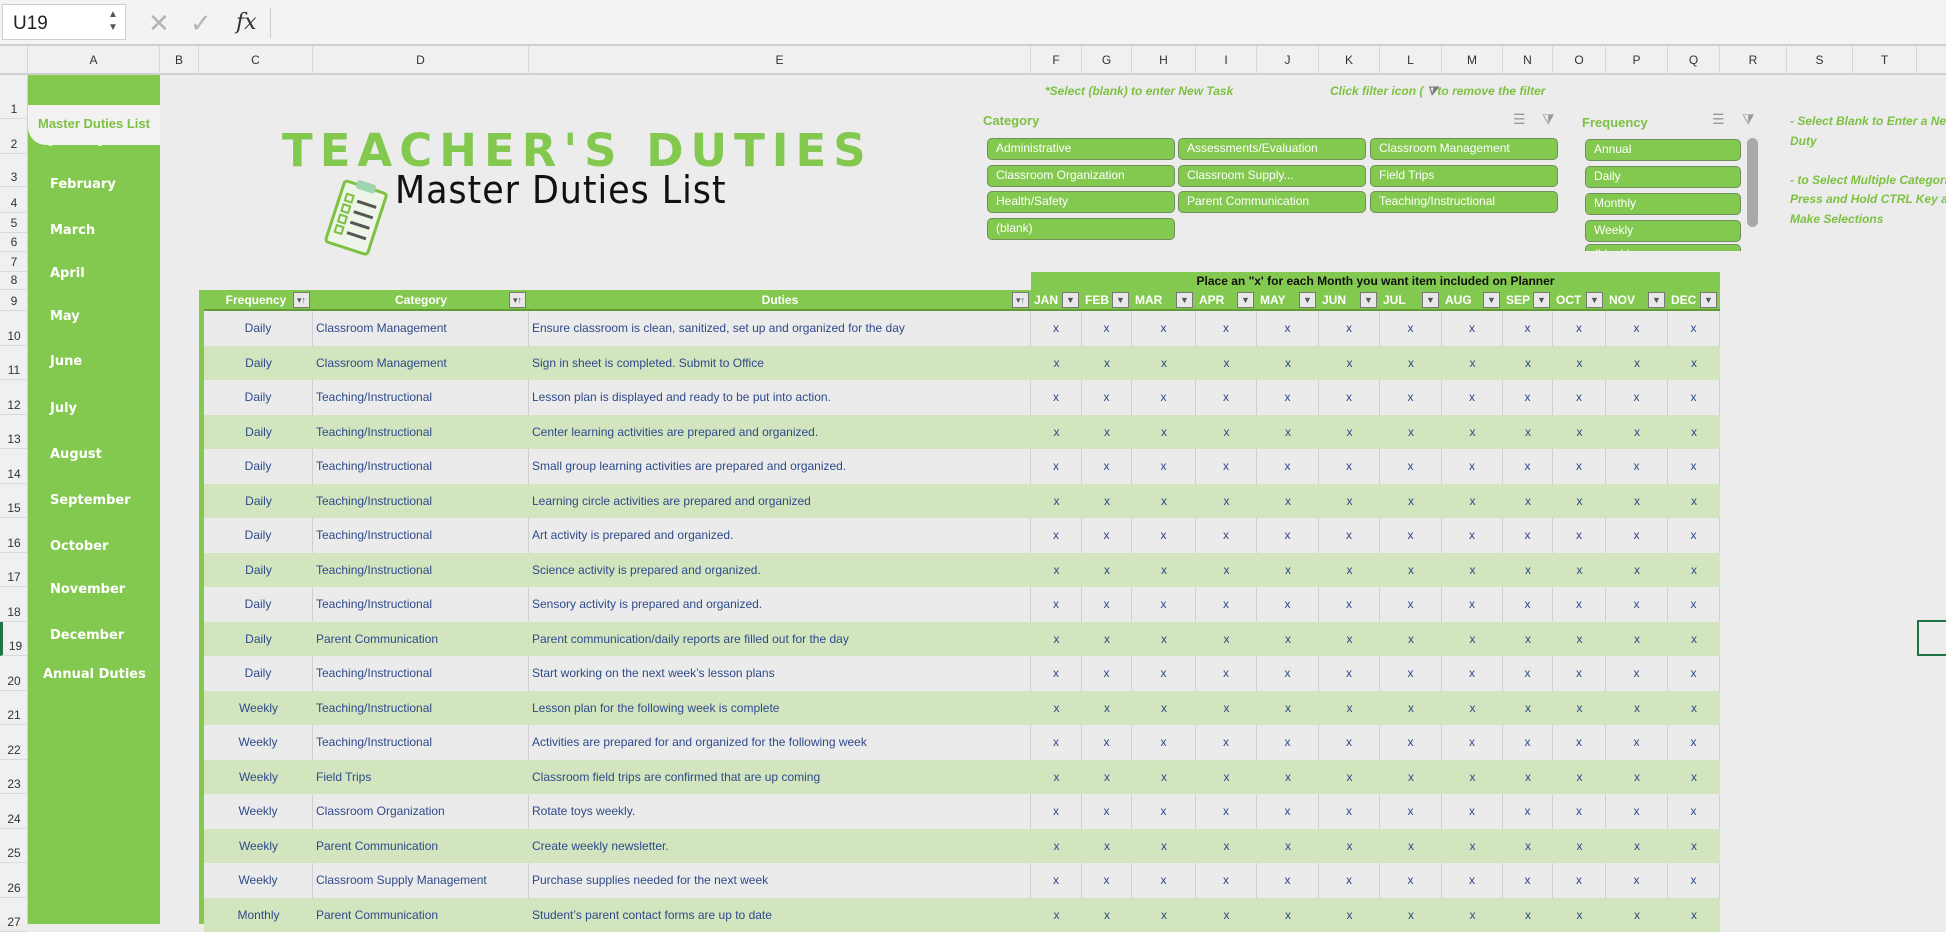 The height and width of the screenshot is (932, 1946). I want to click on column-header-A: A, so click(94, 60).